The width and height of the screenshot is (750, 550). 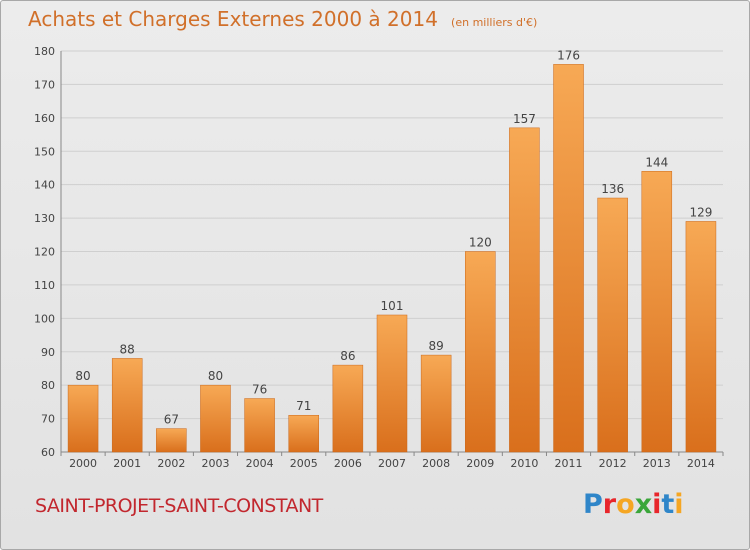 What do you see at coordinates (436, 463) in the screenshot?
I see `x-tick-label-2008: 2008` at bounding box center [436, 463].